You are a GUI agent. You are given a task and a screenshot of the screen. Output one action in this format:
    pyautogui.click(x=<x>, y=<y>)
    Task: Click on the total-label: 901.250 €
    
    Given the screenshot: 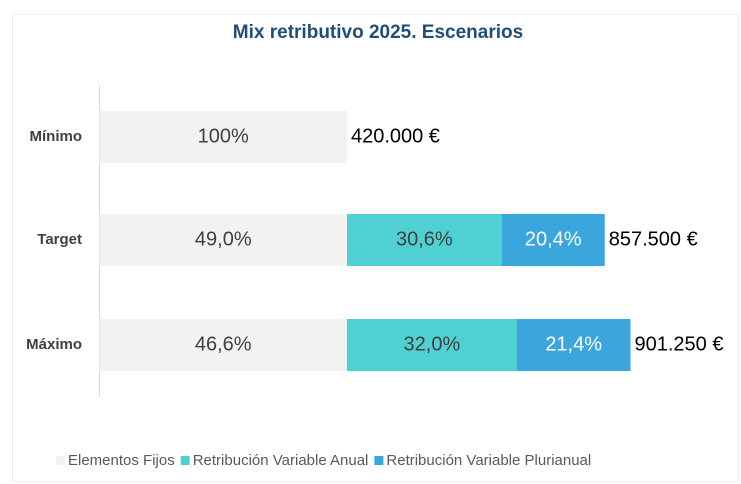 What is the action you would take?
    pyautogui.click(x=679, y=344)
    